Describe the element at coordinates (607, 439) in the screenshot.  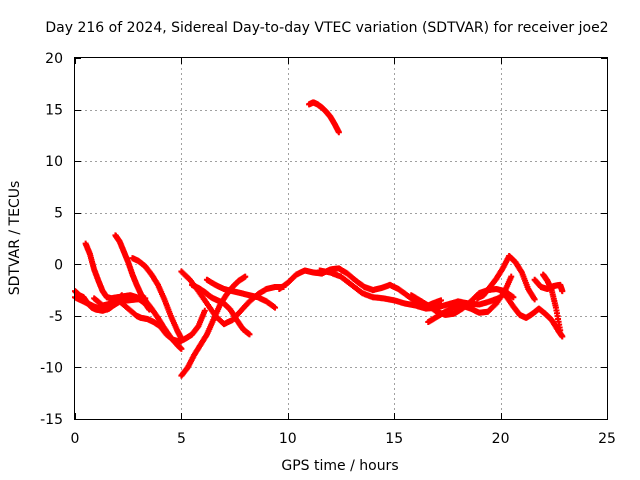
I see `x-tick-label: 25` at that location.